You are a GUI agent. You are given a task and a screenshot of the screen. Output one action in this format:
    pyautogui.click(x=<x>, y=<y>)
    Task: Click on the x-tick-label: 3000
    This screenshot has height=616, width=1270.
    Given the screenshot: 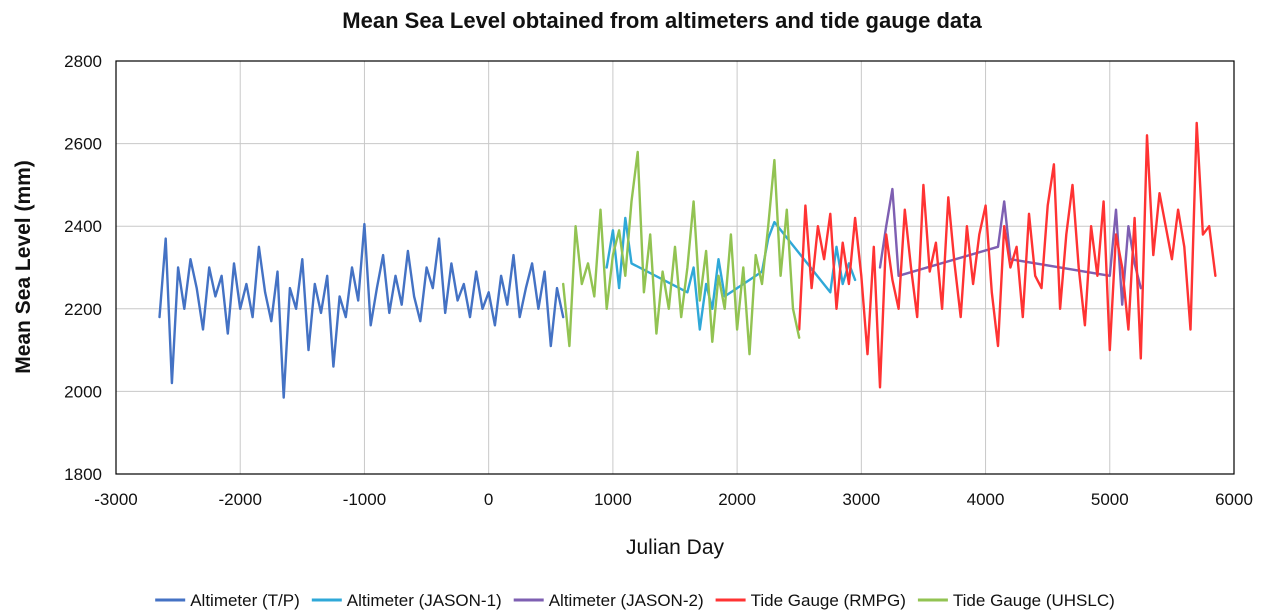 What is the action you would take?
    pyautogui.click(x=861, y=499)
    